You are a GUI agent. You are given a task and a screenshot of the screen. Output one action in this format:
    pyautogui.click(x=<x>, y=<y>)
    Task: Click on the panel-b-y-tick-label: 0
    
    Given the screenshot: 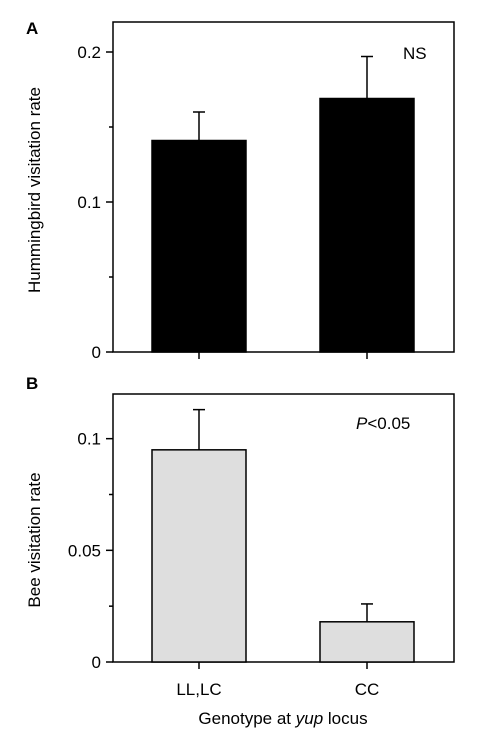 What is the action you would take?
    pyautogui.click(x=96, y=662)
    